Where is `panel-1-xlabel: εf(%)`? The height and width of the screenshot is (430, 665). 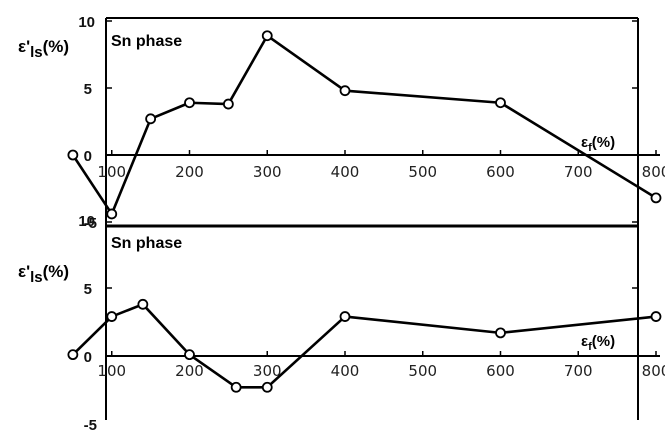
panel-1-xlabel: εf(%) is located at coordinates (598, 144).